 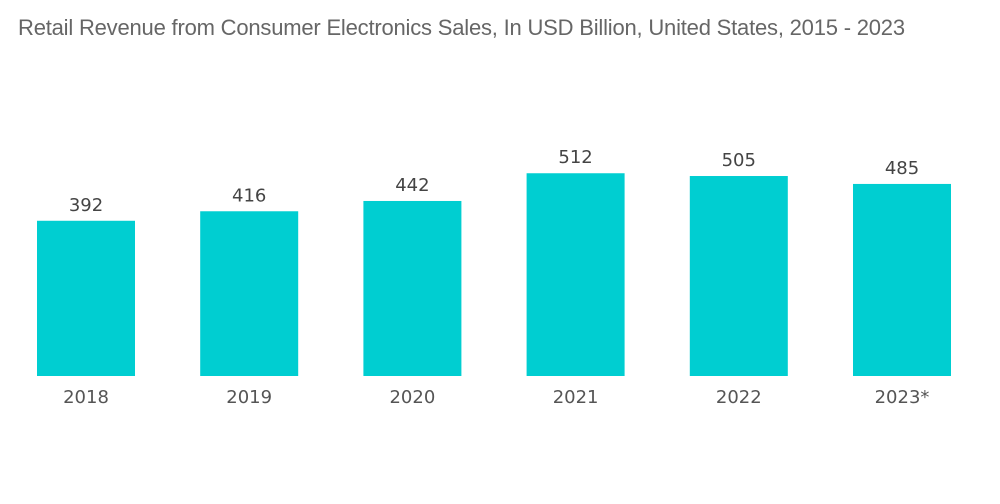 What do you see at coordinates (739, 397) in the screenshot?
I see `x-tick-label: 2022` at bounding box center [739, 397].